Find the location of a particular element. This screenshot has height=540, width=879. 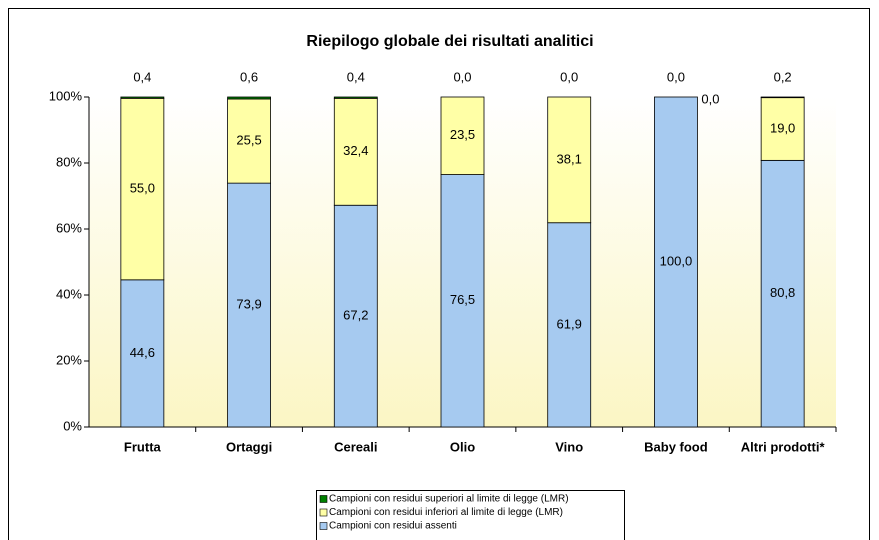

x-tick-label: Olio is located at coordinates (462, 446).